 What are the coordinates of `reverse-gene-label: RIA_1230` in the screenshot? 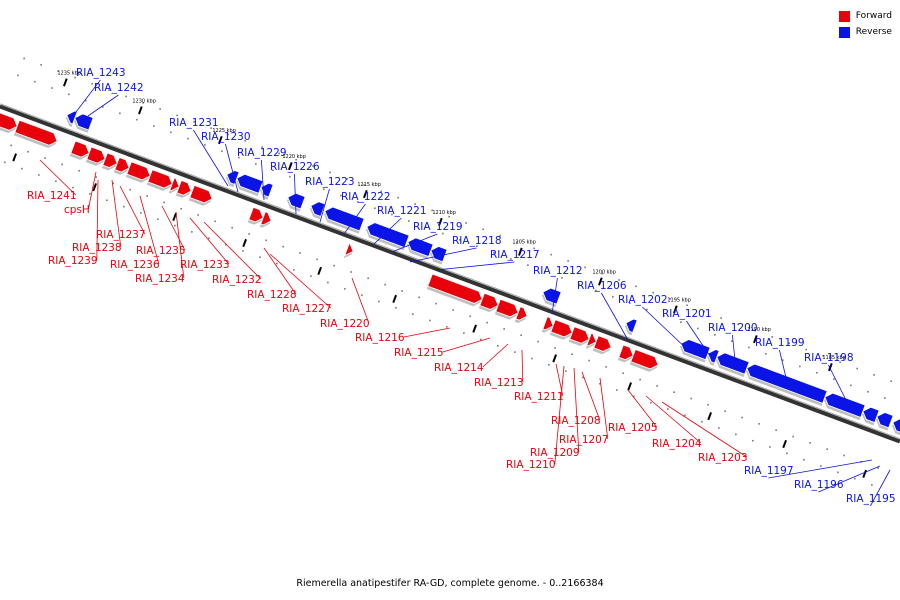 It's located at (226, 137).